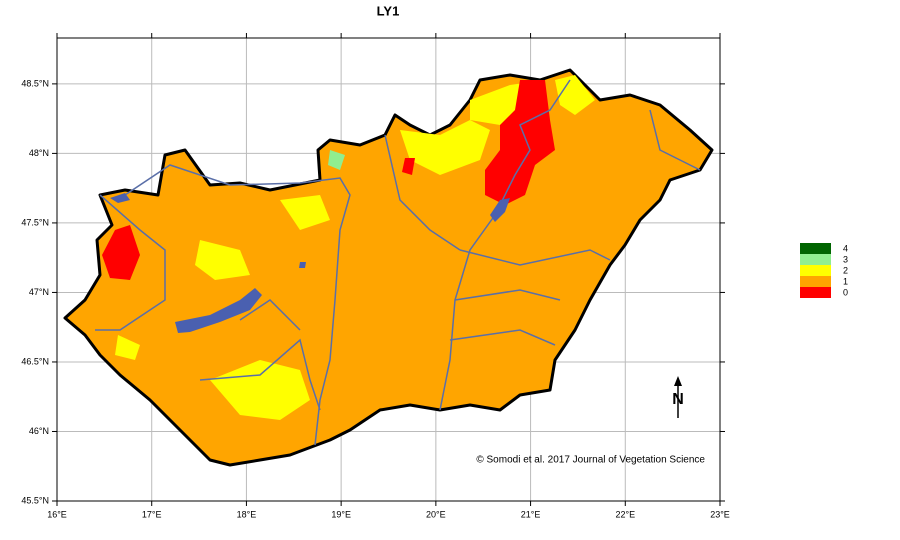 Image resolution: width=900 pixels, height=540 pixels. What do you see at coordinates (678, 399) in the screenshot?
I see `north-label: N` at bounding box center [678, 399].